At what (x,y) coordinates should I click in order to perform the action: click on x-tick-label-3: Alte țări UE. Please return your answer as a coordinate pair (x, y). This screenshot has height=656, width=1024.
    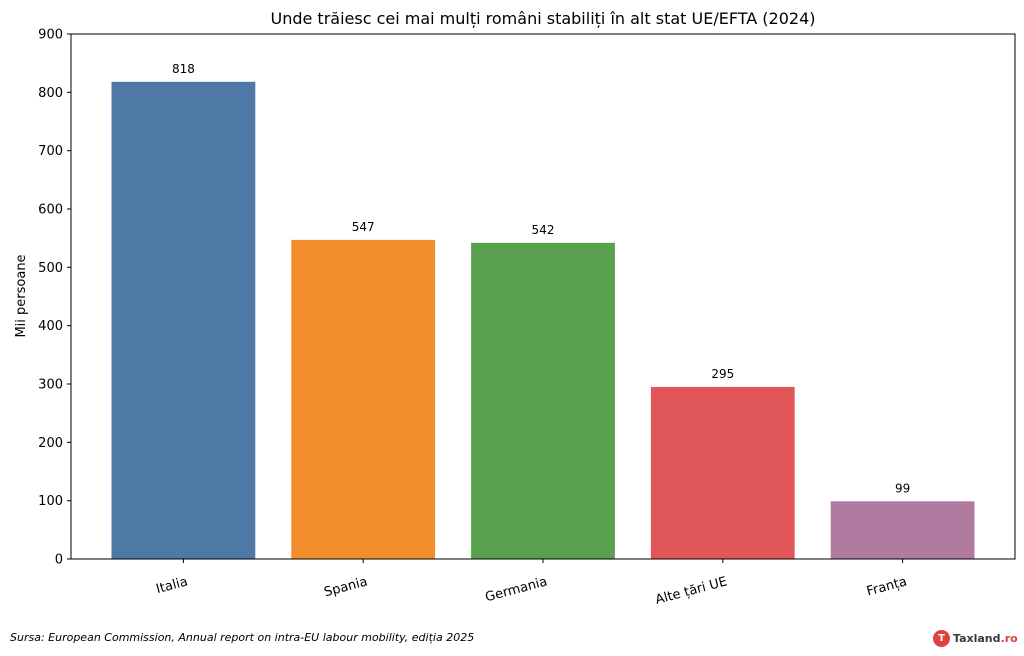
    Looking at the image, I should click on (691, 591).